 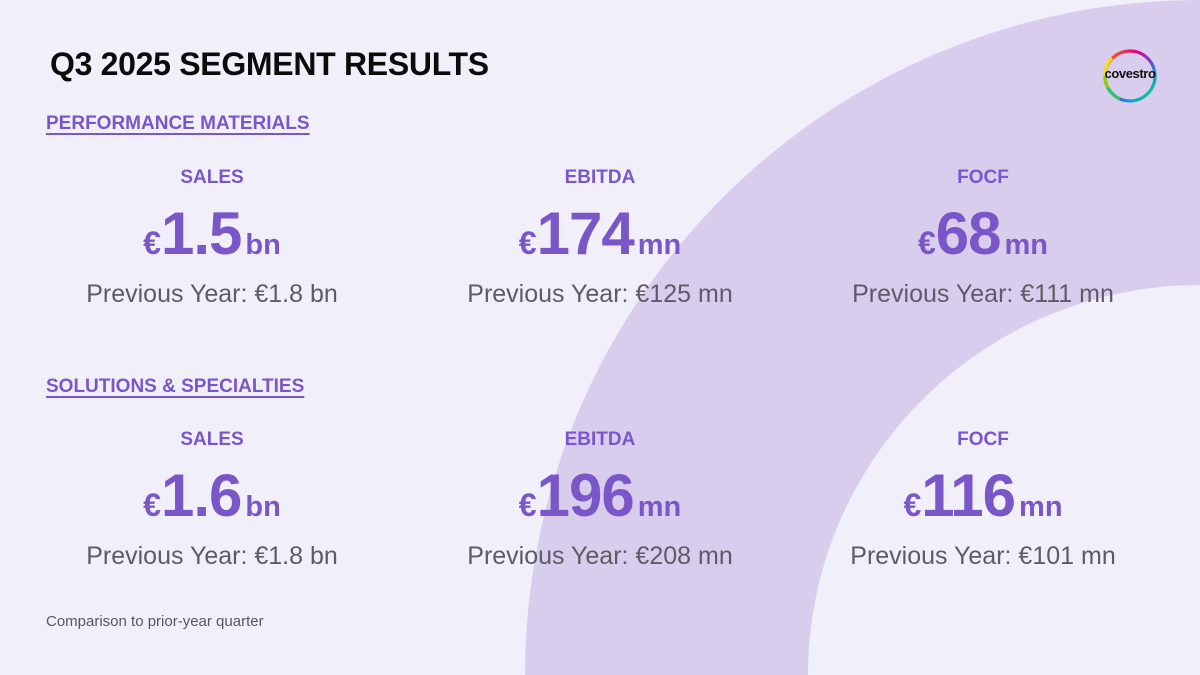 What do you see at coordinates (983, 294) in the screenshot?
I see `previous-year-value: Previous Year: €111 mn` at bounding box center [983, 294].